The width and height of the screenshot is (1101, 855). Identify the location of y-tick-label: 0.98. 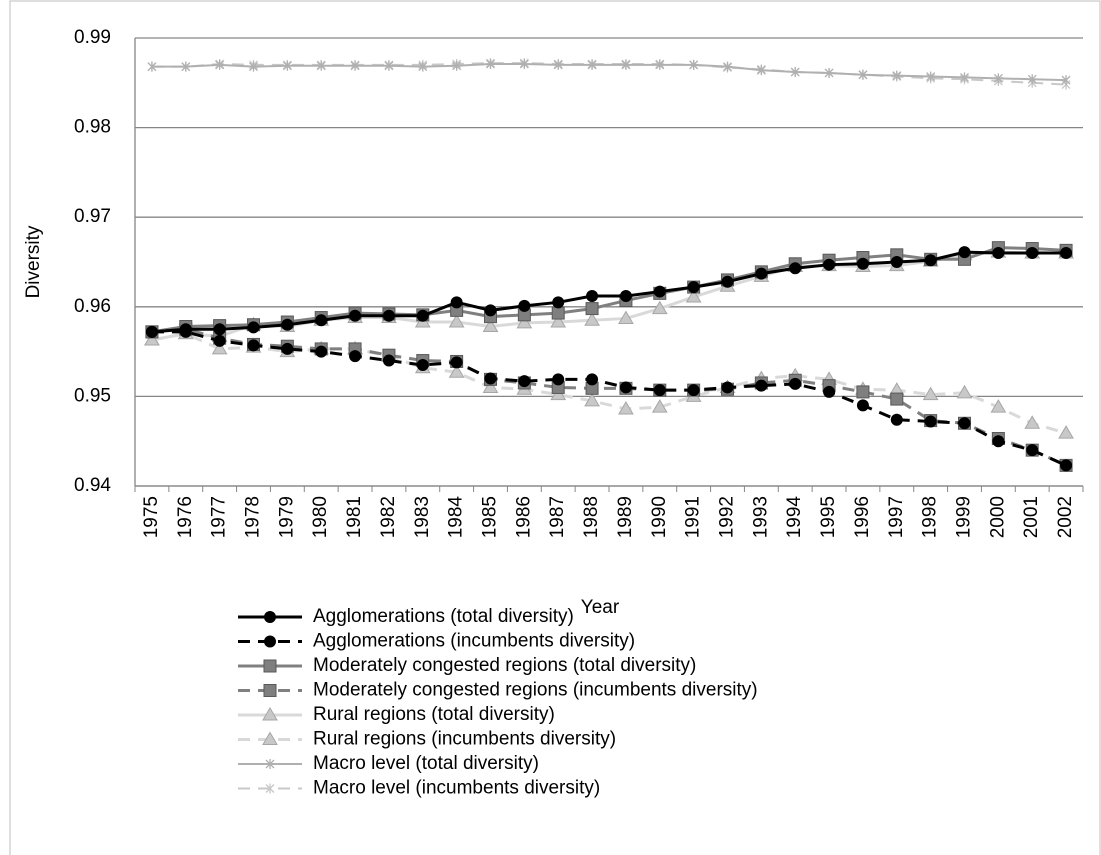
(92, 127).